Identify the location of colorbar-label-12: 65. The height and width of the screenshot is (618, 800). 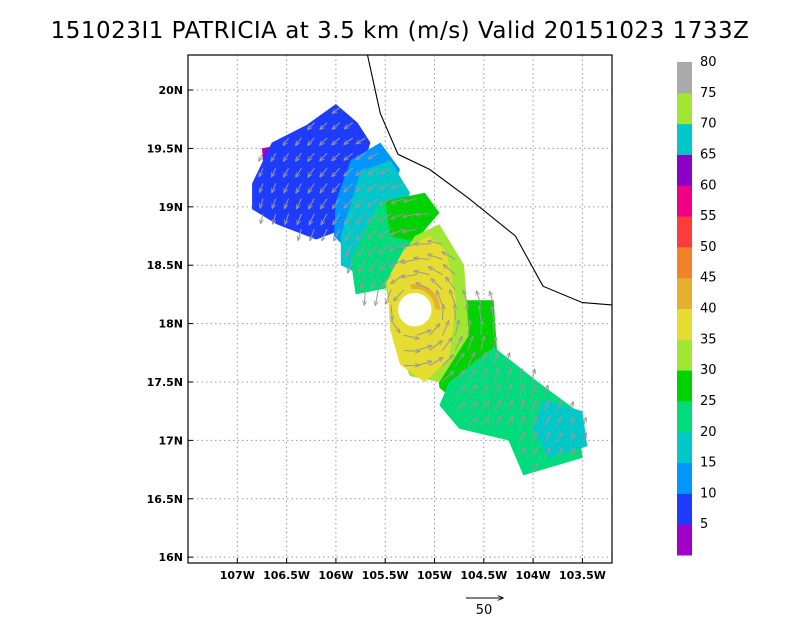
(708, 154).